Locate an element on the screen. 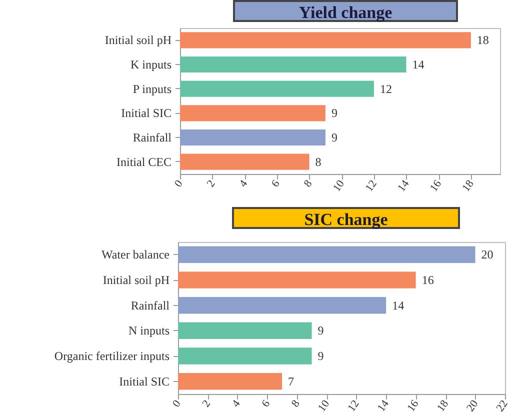 The width and height of the screenshot is (523, 418). data-label: 20 is located at coordinates (487, 255).